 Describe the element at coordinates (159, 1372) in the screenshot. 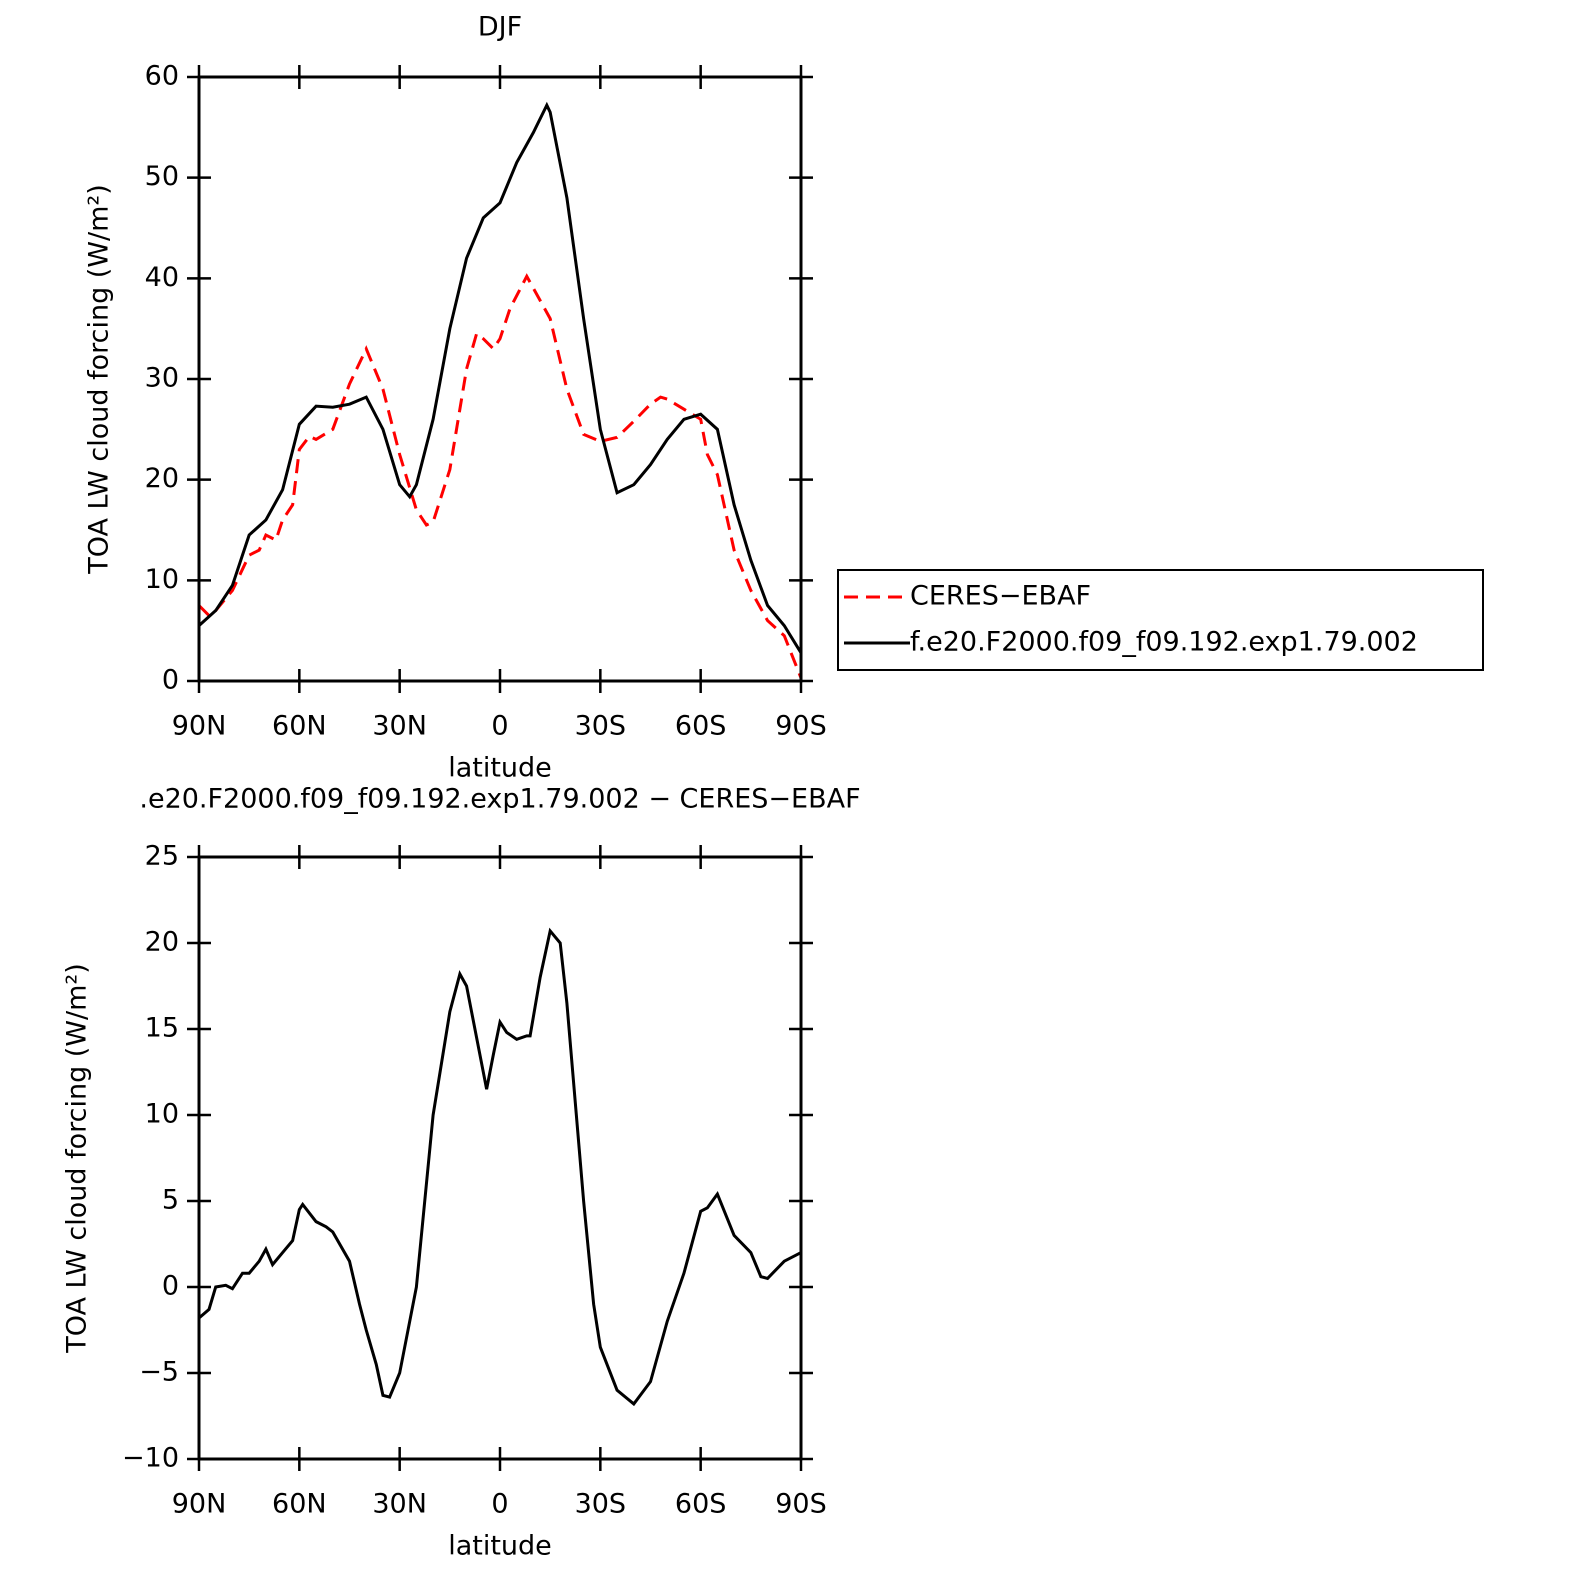

I see `y-tick-label: −5` at that location.